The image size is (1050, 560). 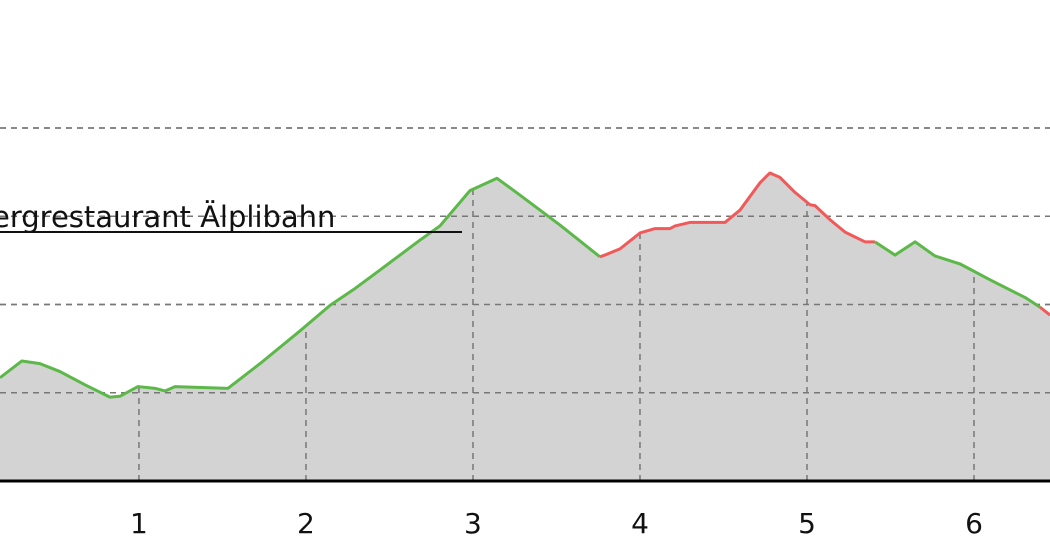 I want to click on poi-annotation: ergrestaurant Älplibahn, so click(x=167, y=217).